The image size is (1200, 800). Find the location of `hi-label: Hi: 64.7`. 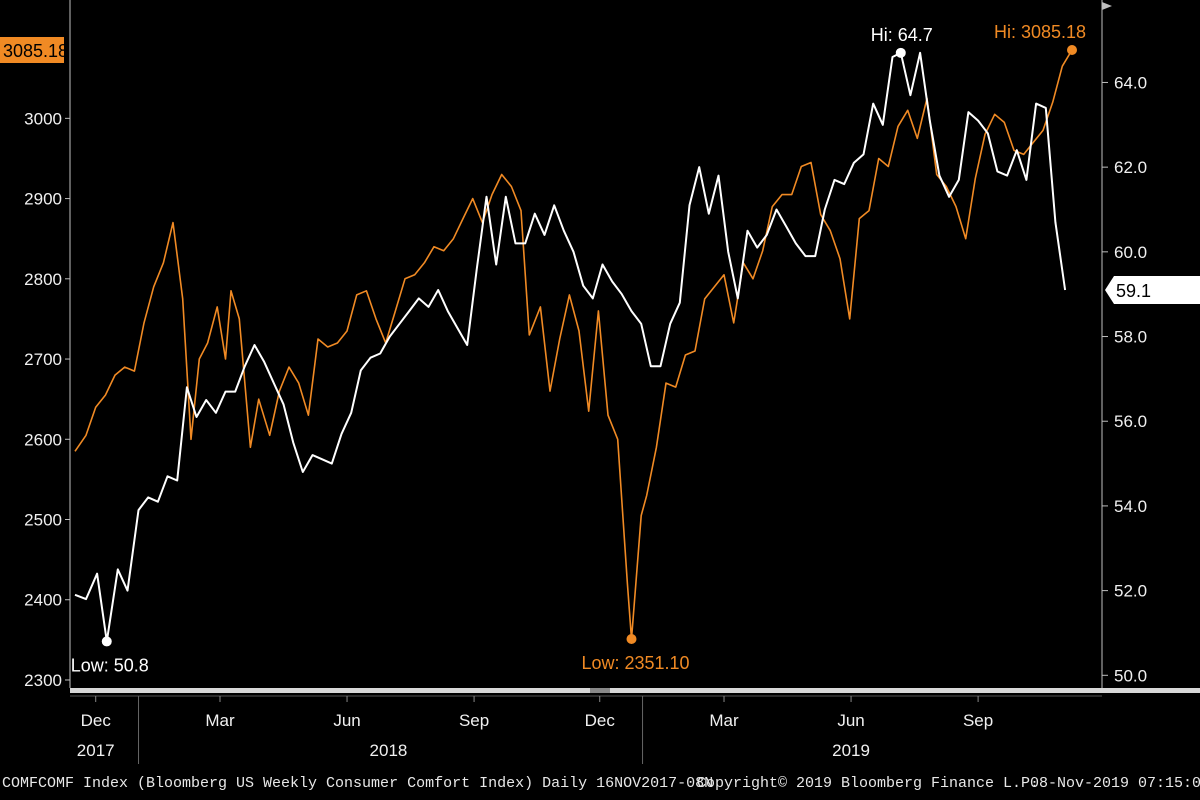

hi-label: Hi: 64.7 is located at coordinates (902, 35).